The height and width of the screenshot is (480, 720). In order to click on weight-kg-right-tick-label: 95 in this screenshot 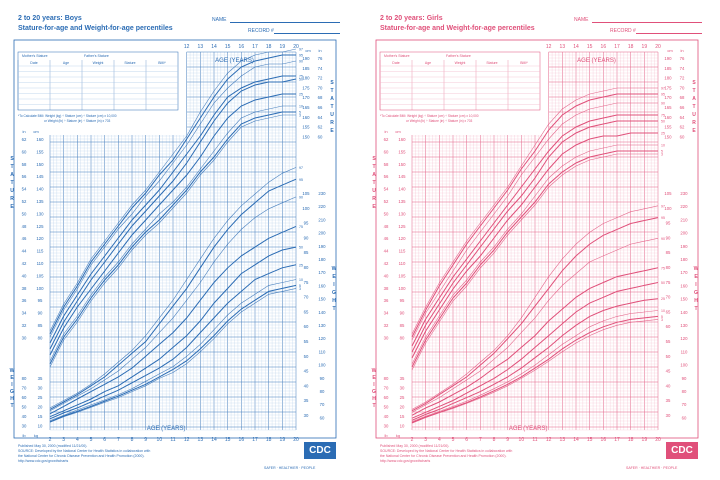, I will do `click(668, 223)`.